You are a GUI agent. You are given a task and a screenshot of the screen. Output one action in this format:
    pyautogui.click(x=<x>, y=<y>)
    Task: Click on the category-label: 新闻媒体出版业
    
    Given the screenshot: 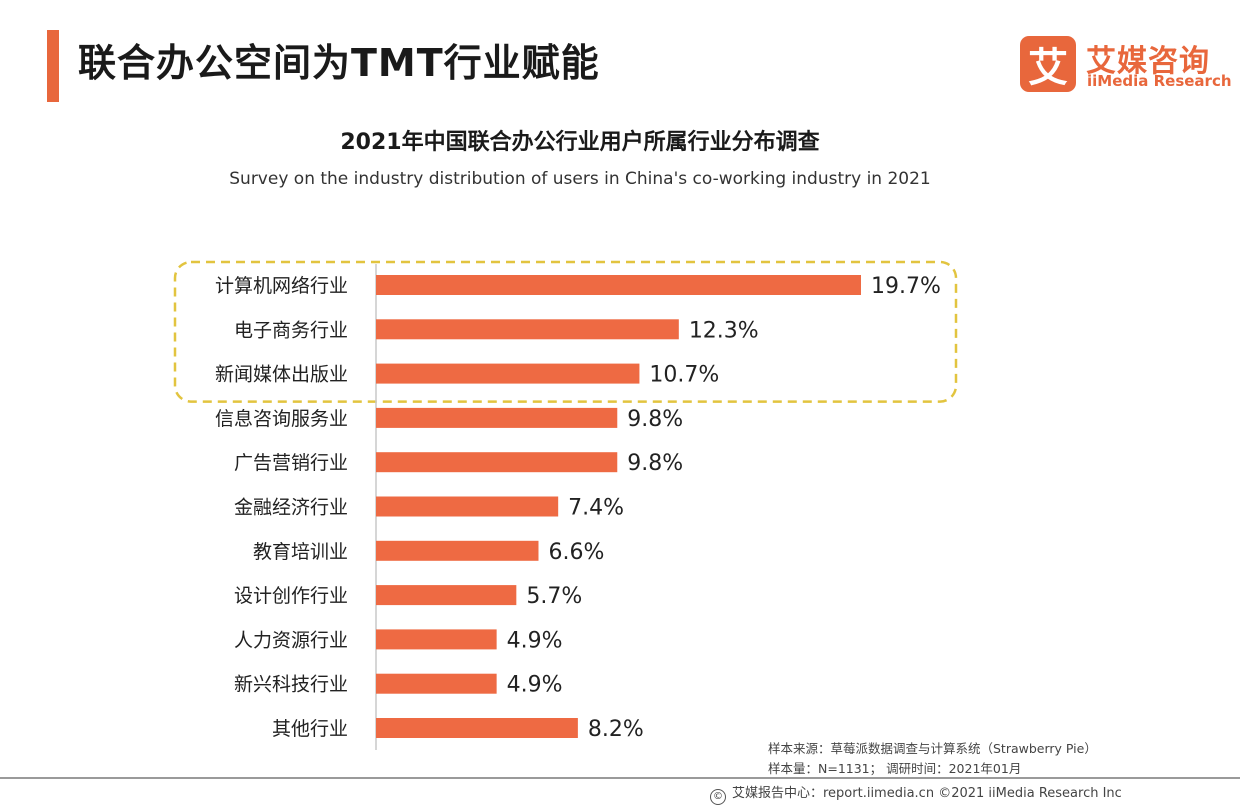 What is the action you would take?
    pyautogui.click(x=281, y=375)
    